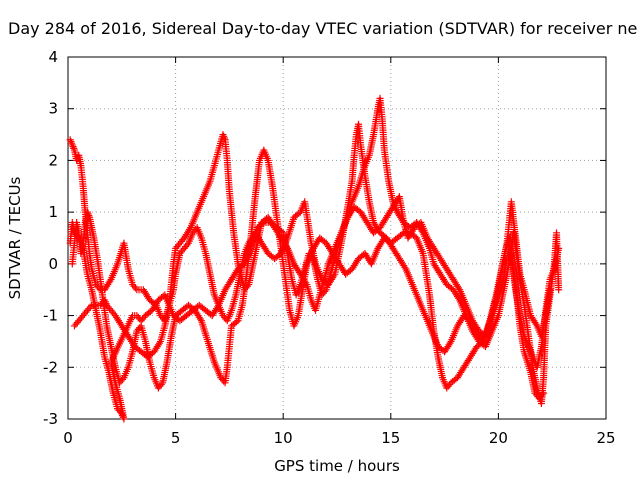  I want to click on y-tick-label: 1, so click(53, 212).